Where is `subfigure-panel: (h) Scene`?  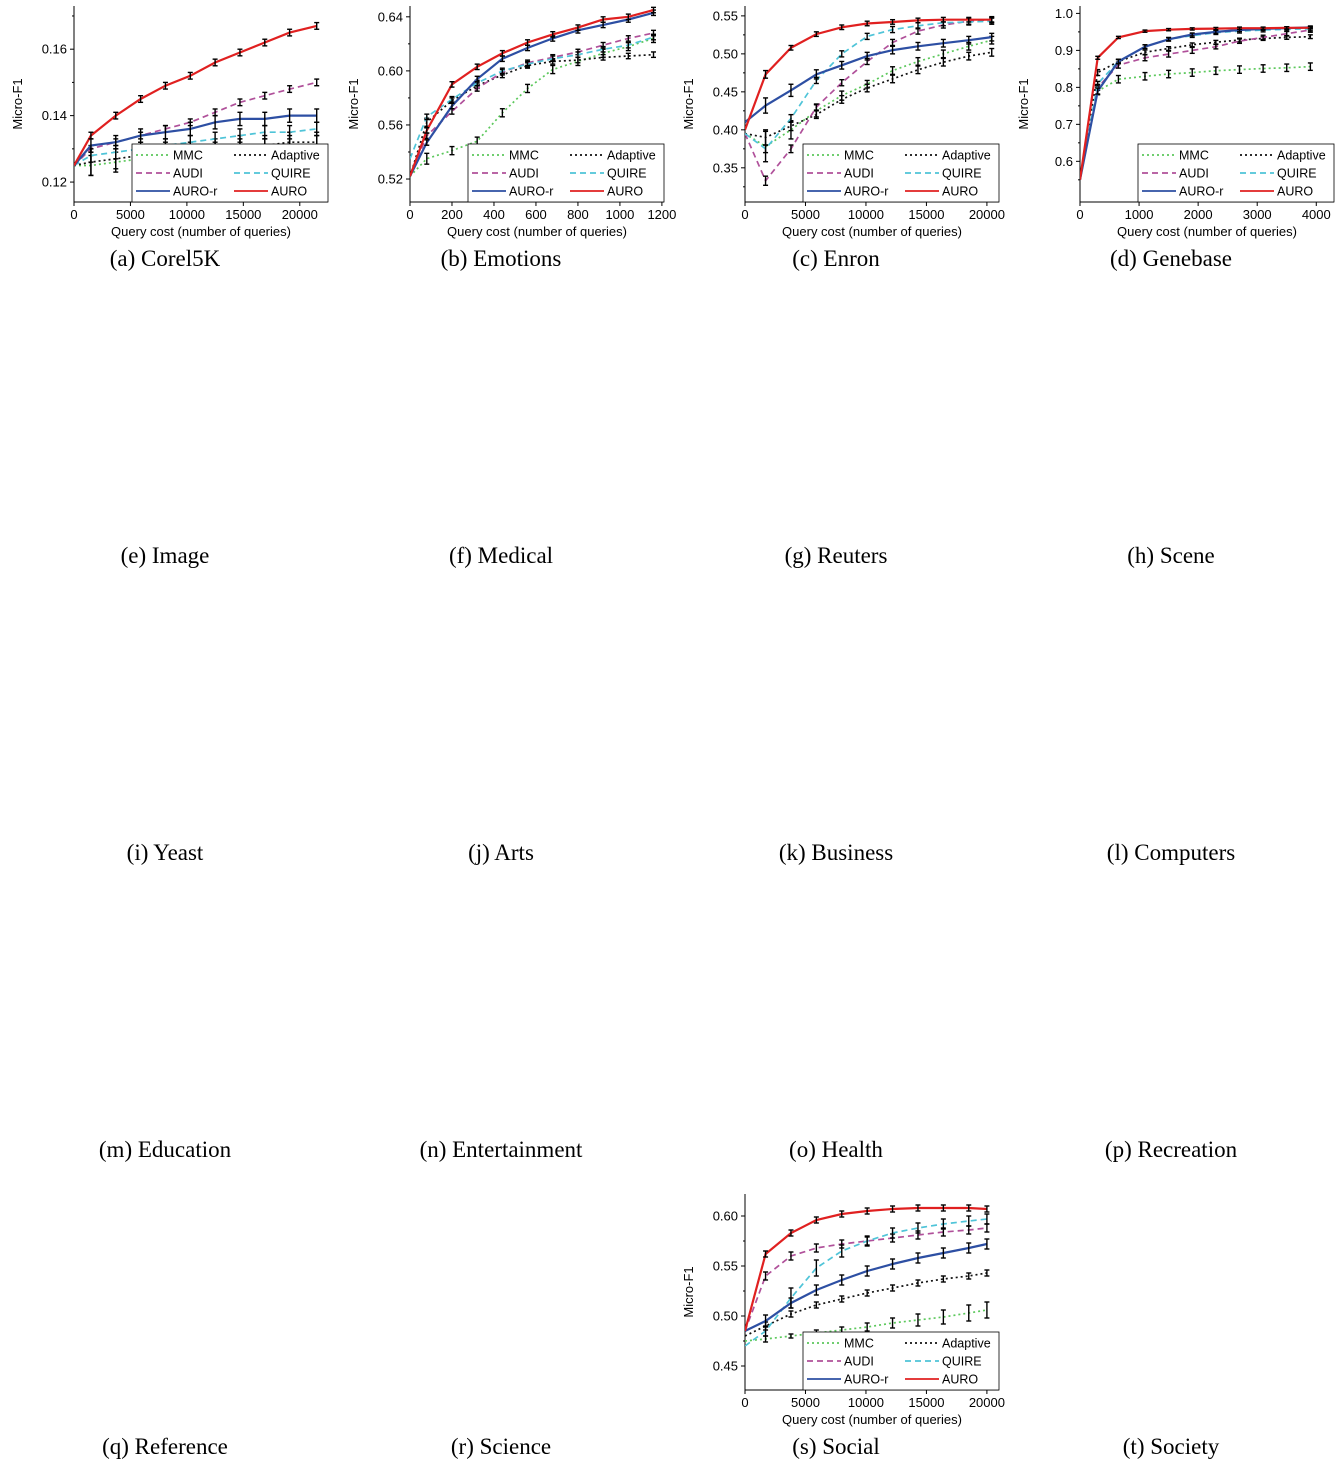
subfigure-panel: (h) Scene is located at coordinates (1171, 442).